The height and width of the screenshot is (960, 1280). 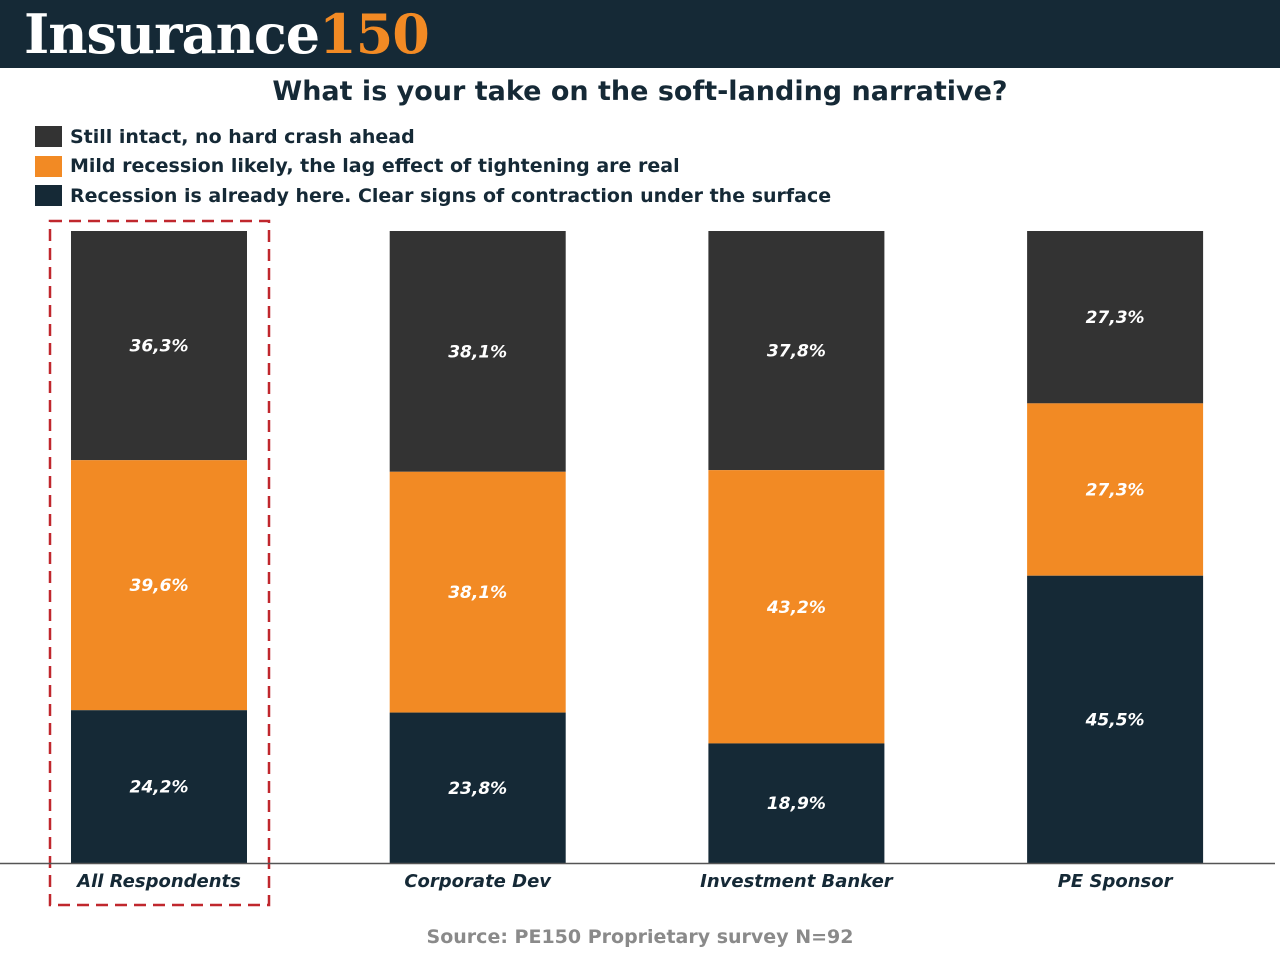 I want to click on data-label-all-respondents-series-1: 36,3%, so click(x=159, y=347).